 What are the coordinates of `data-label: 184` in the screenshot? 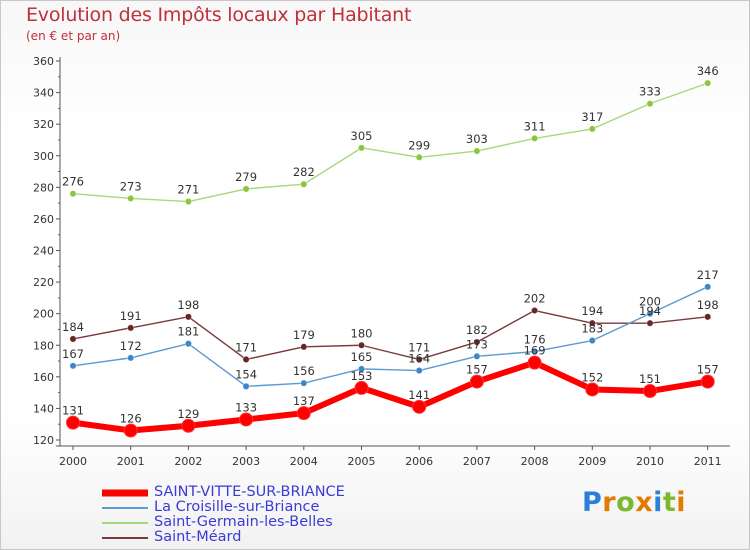 It's located at (73, 327).